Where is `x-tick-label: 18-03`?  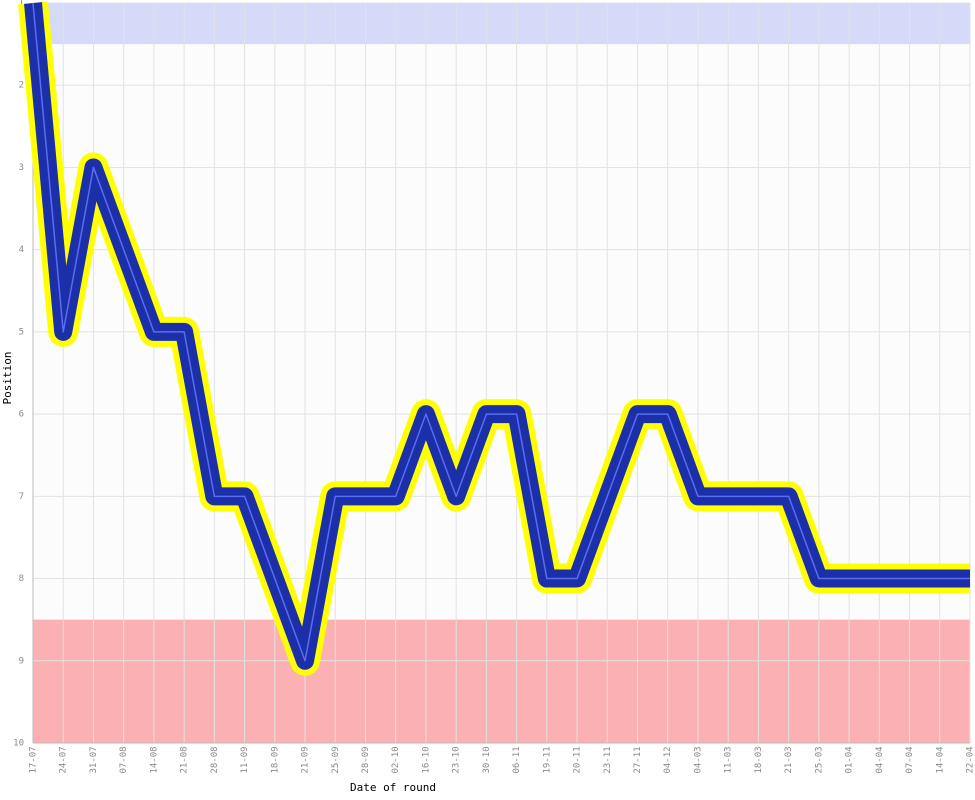
x-tick-label: 18-03 is located at coordinates (759, 759).